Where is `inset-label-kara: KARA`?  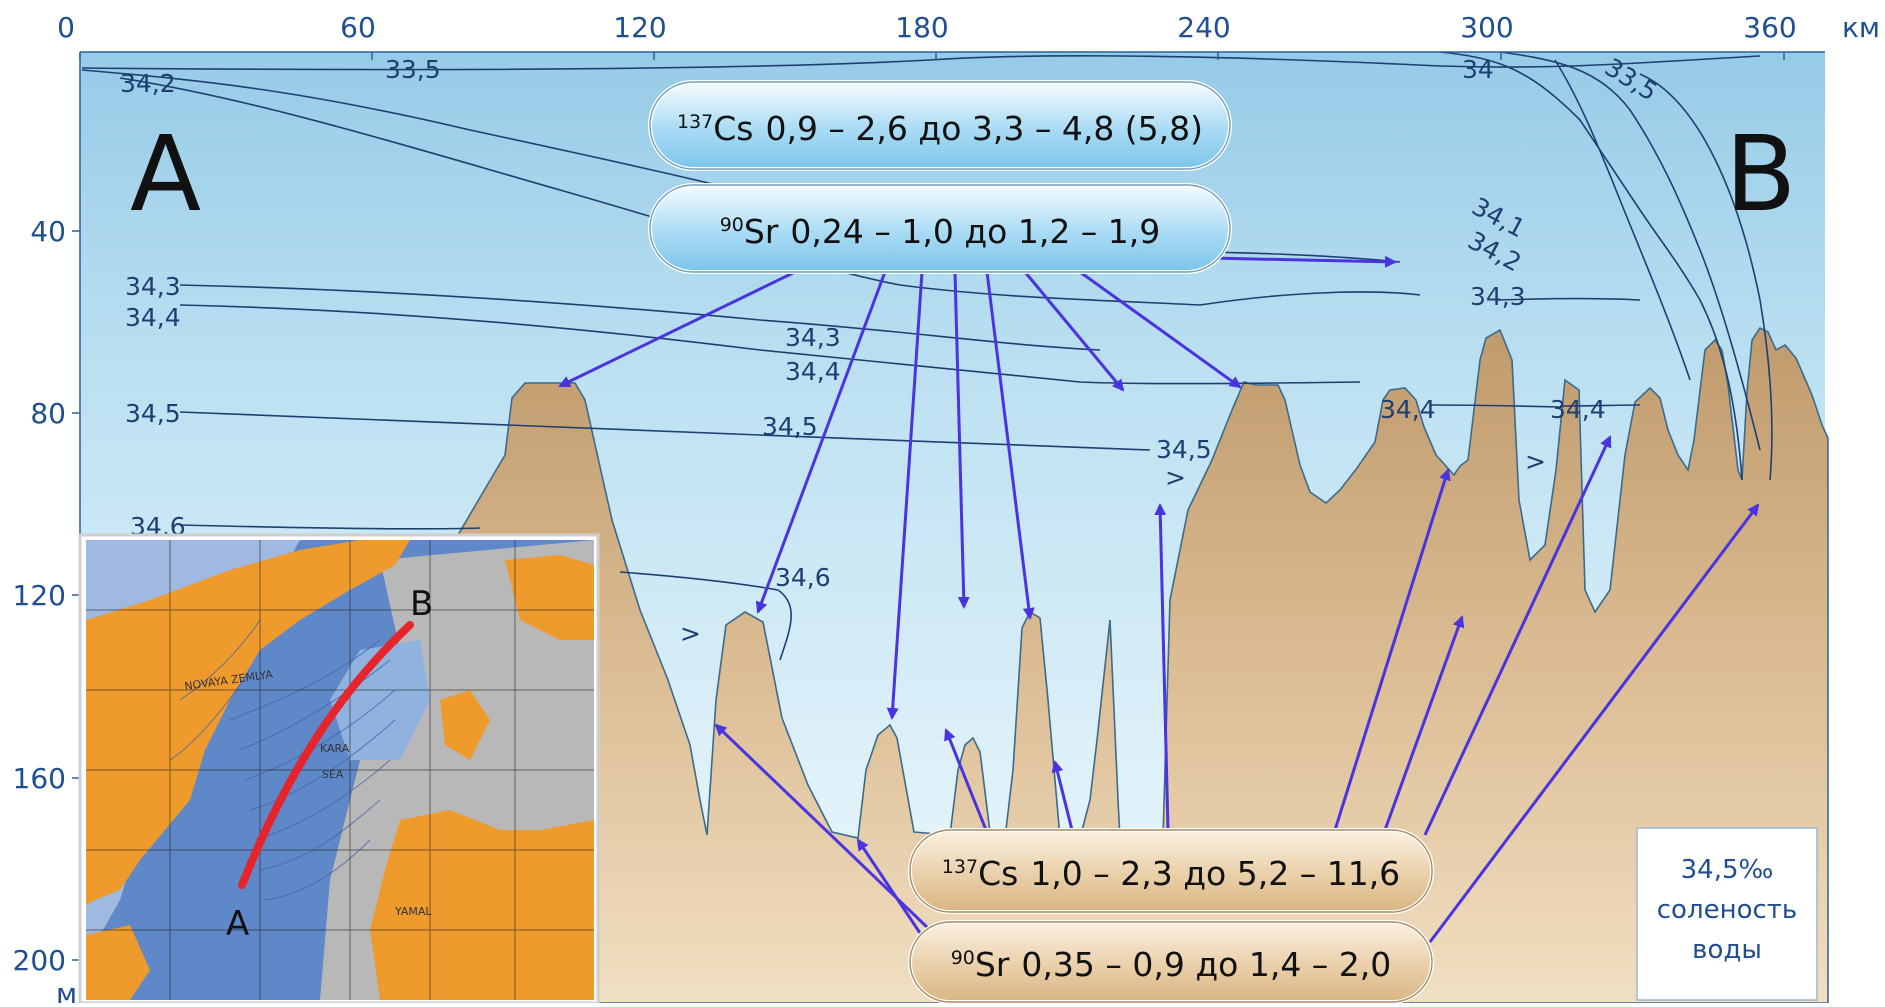 inset-label-kara: KARA is located at coordinates (335, 748).